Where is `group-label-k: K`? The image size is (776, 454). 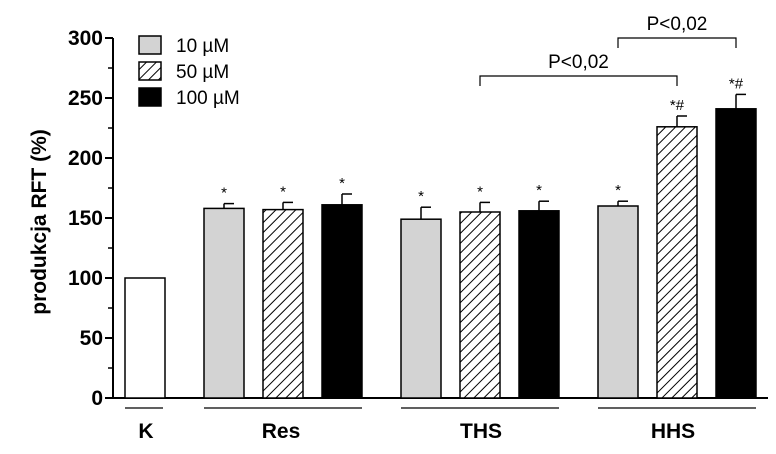
group-label-k: K is located at coordinates (145, 431).